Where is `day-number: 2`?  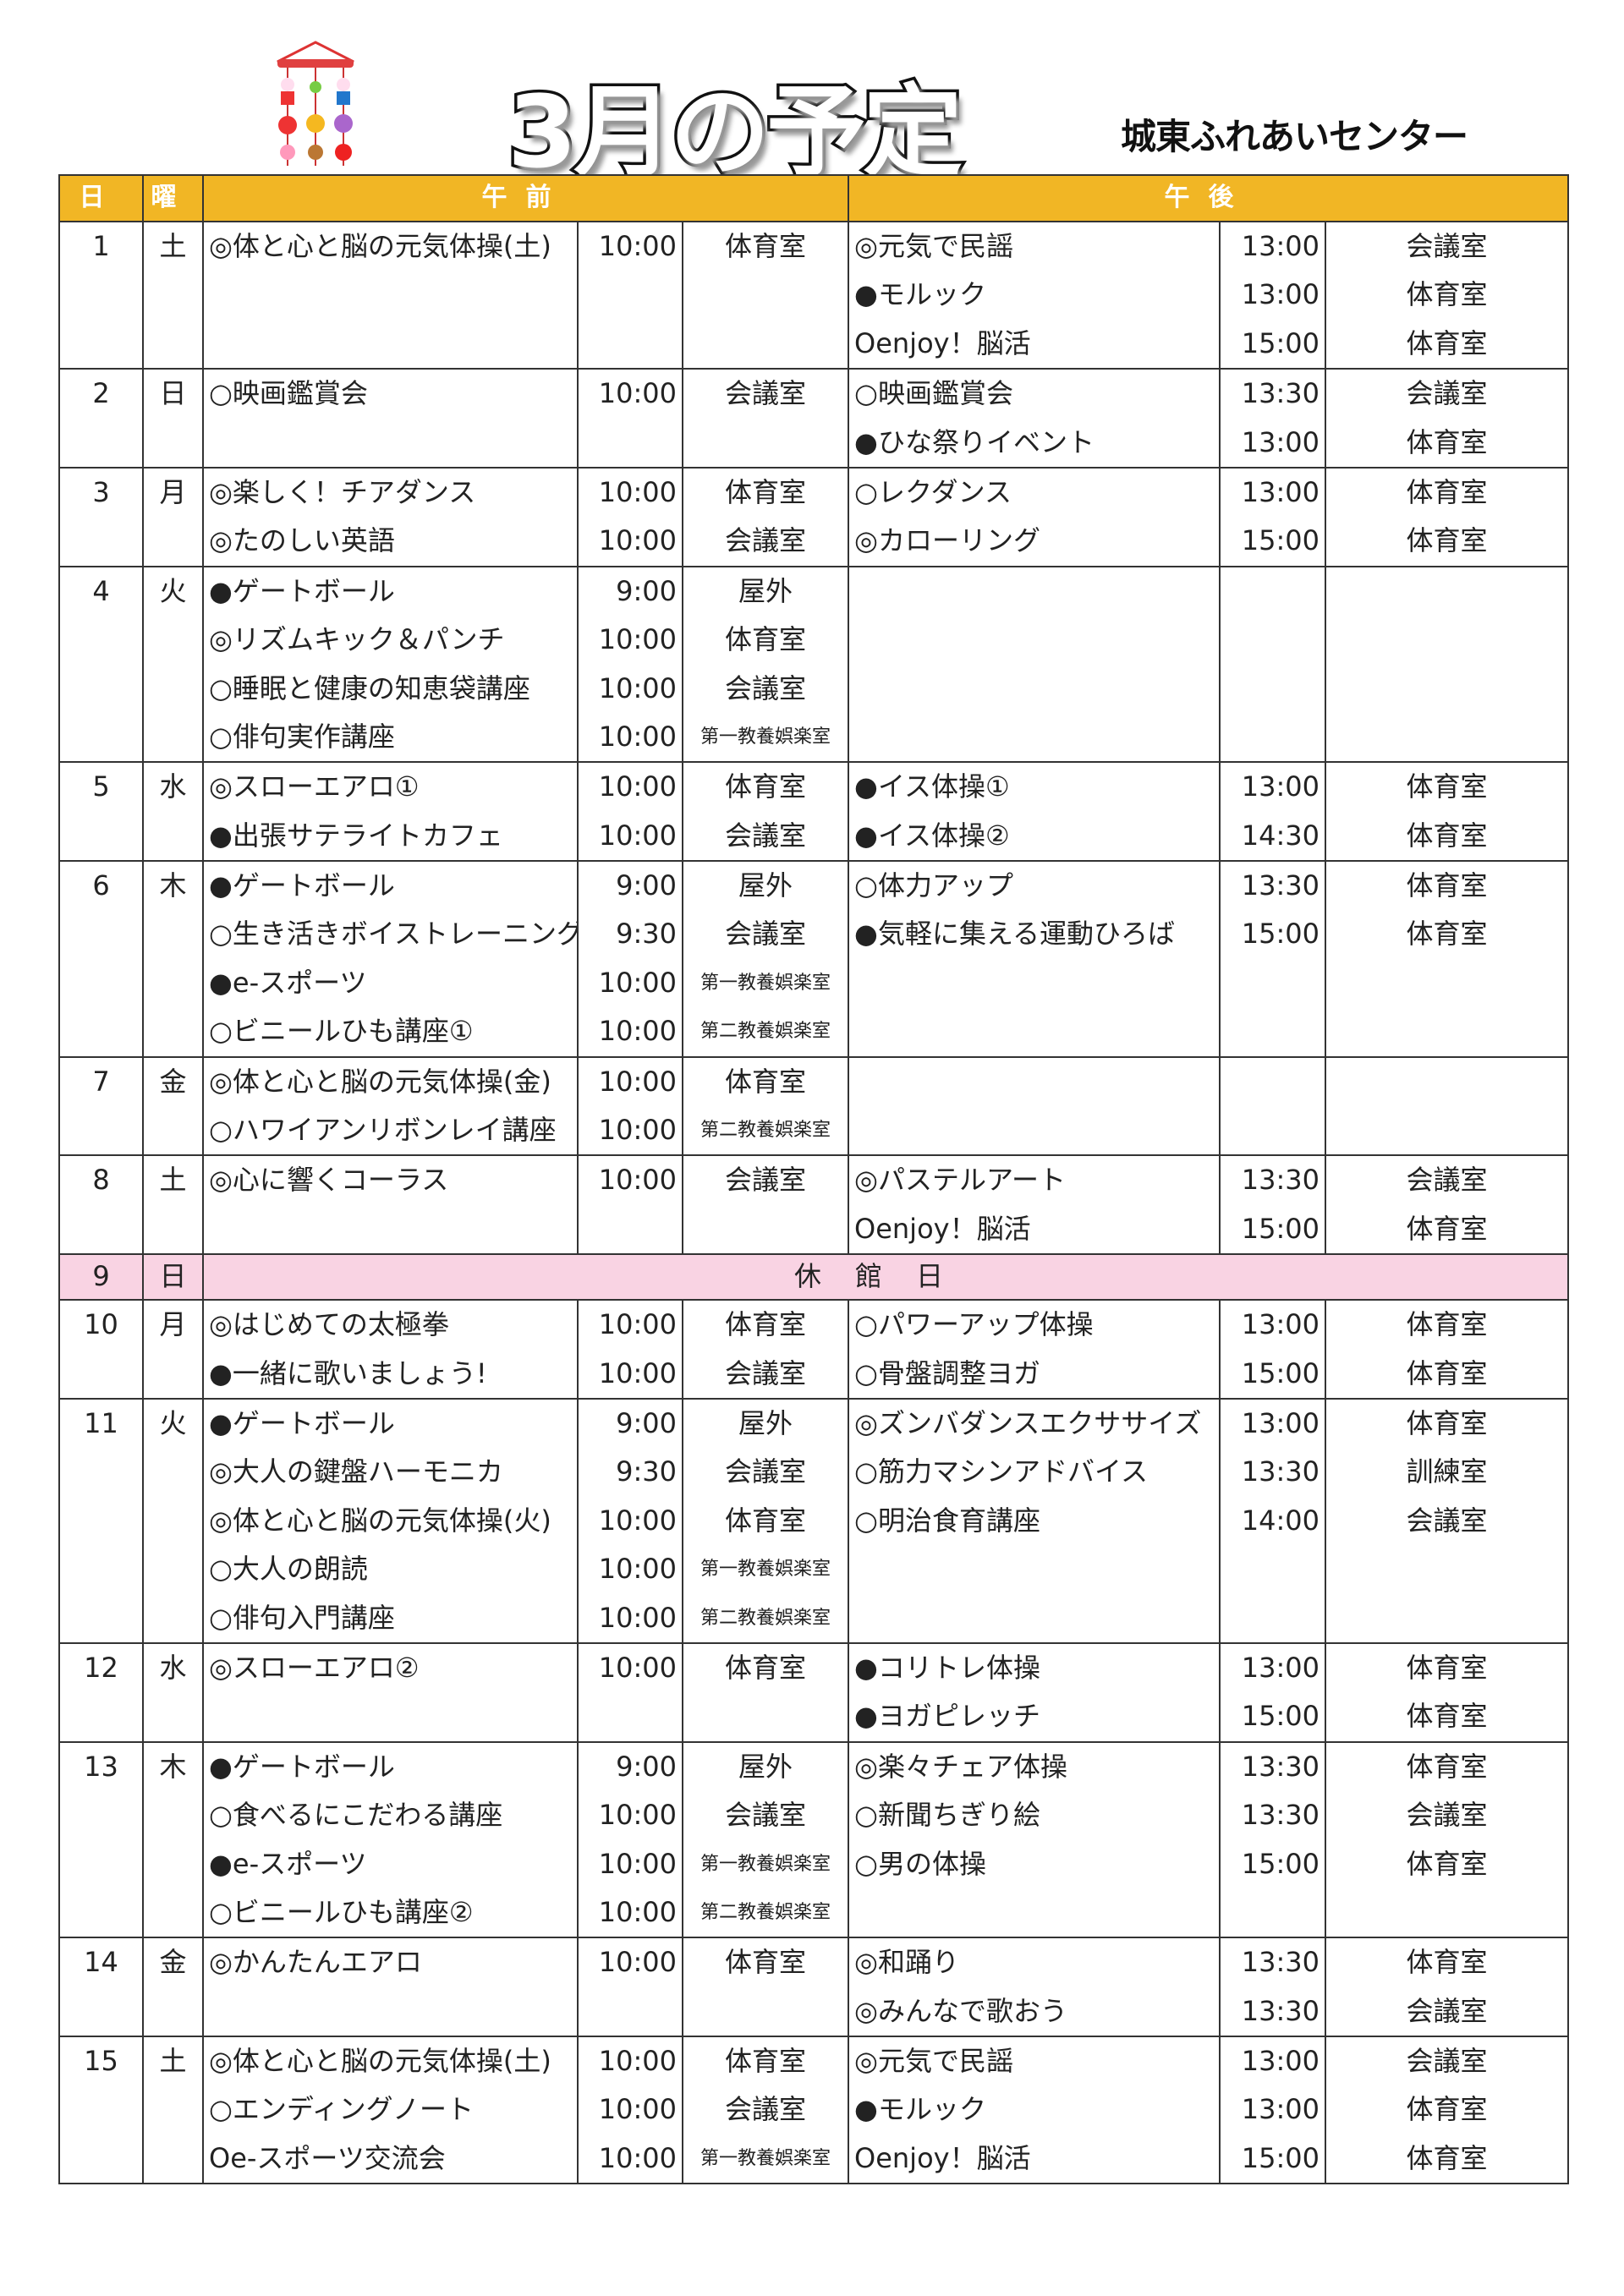
day-number: 2 is located at coordinates (101, 393).